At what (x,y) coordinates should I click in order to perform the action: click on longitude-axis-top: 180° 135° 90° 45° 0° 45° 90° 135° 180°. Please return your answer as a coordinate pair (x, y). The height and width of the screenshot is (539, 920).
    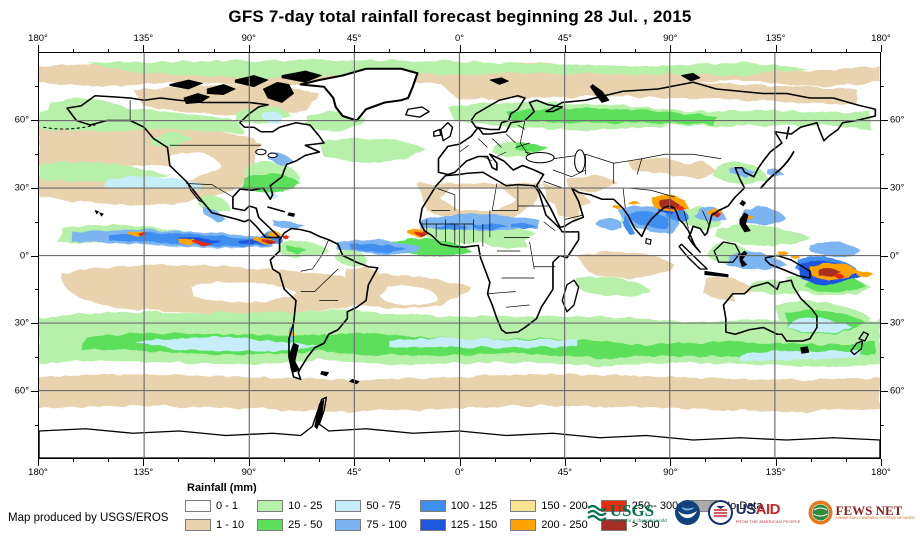
    Looking at the image, I should click on (459, 42).